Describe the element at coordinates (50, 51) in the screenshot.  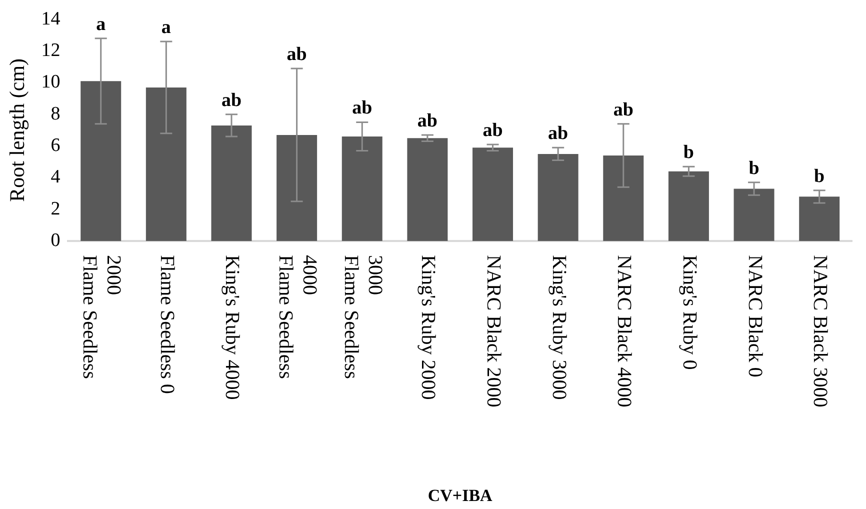
I see `y-tick-label: 12` at that location.